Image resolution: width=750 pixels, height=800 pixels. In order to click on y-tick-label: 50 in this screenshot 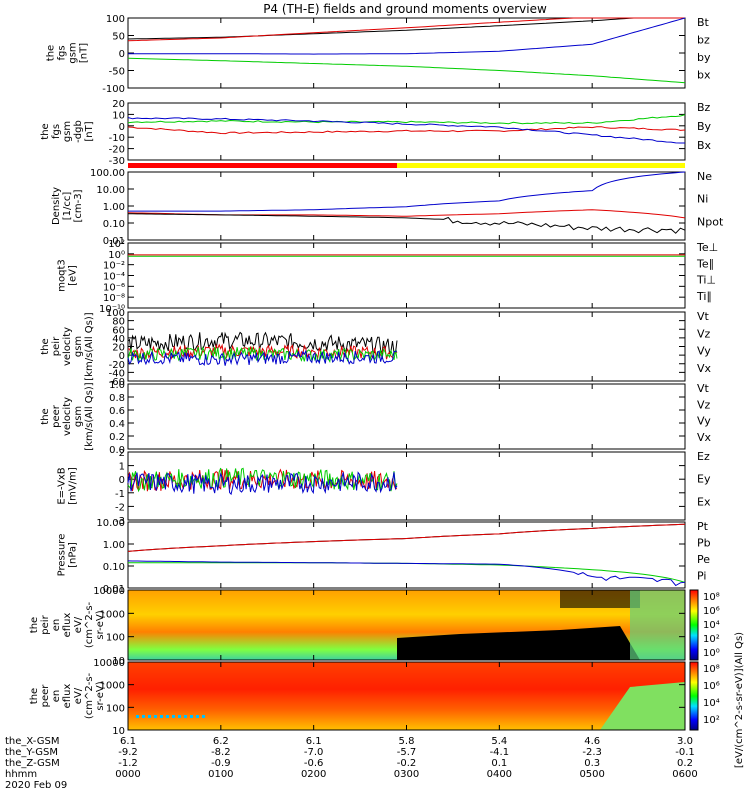, I will do `click(118, 37)`.